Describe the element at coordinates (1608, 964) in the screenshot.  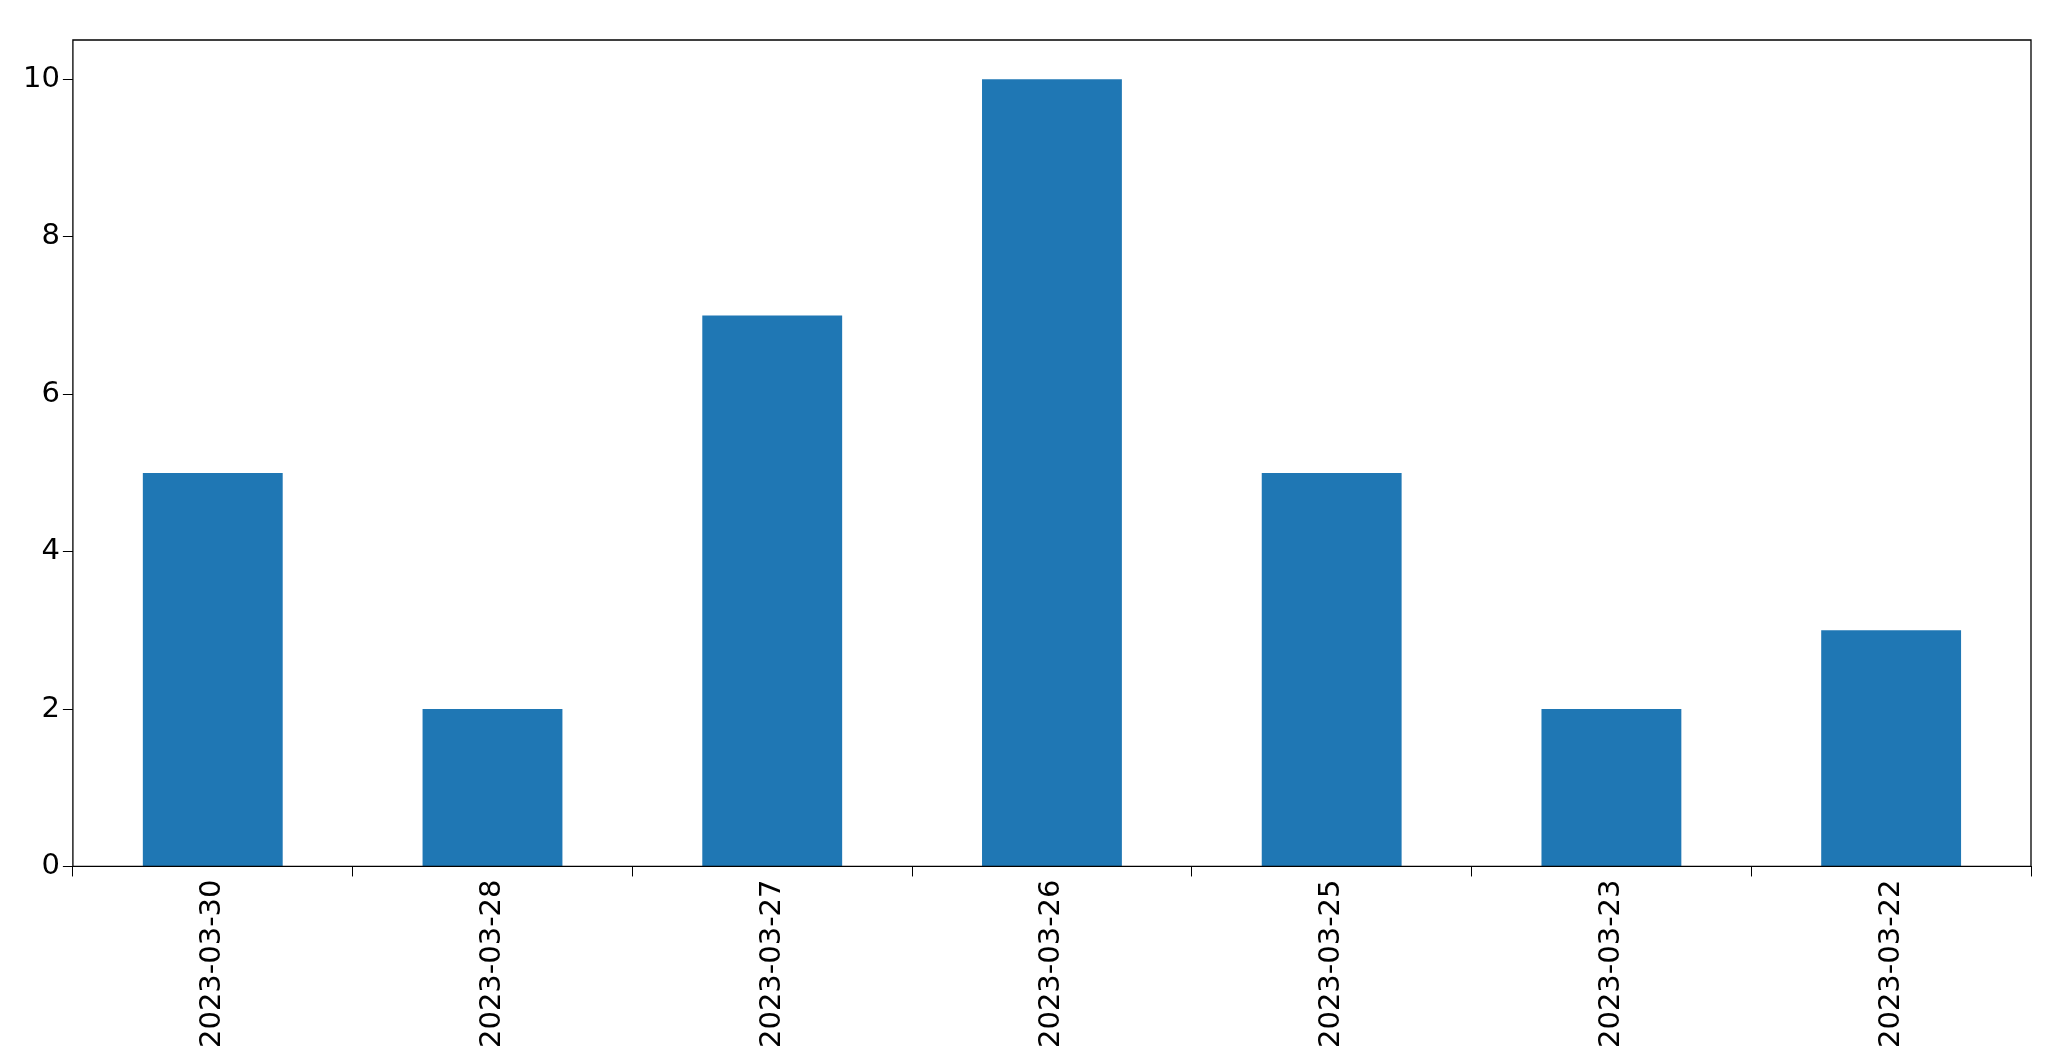
I see `x-tick-label: 2023-03-23` at that location.